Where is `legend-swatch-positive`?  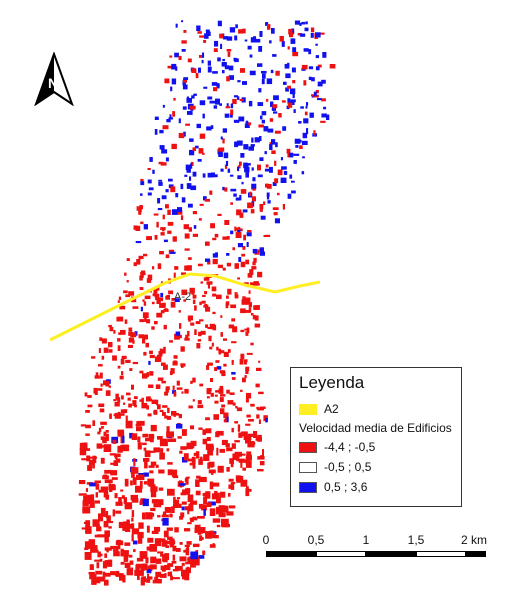 legend-swatch-positive is located at coordinates (308, 487).